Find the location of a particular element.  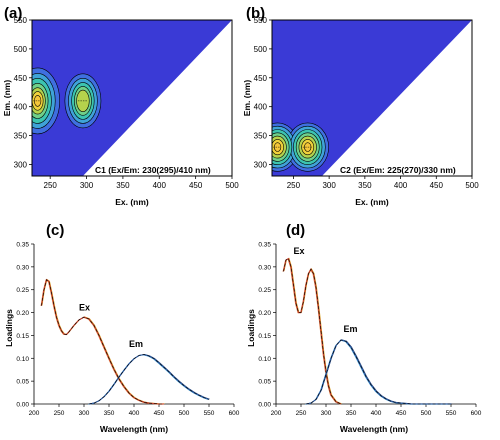

panel-b-xlabel: Ex. (nm) is located at coordinates (372, 202).